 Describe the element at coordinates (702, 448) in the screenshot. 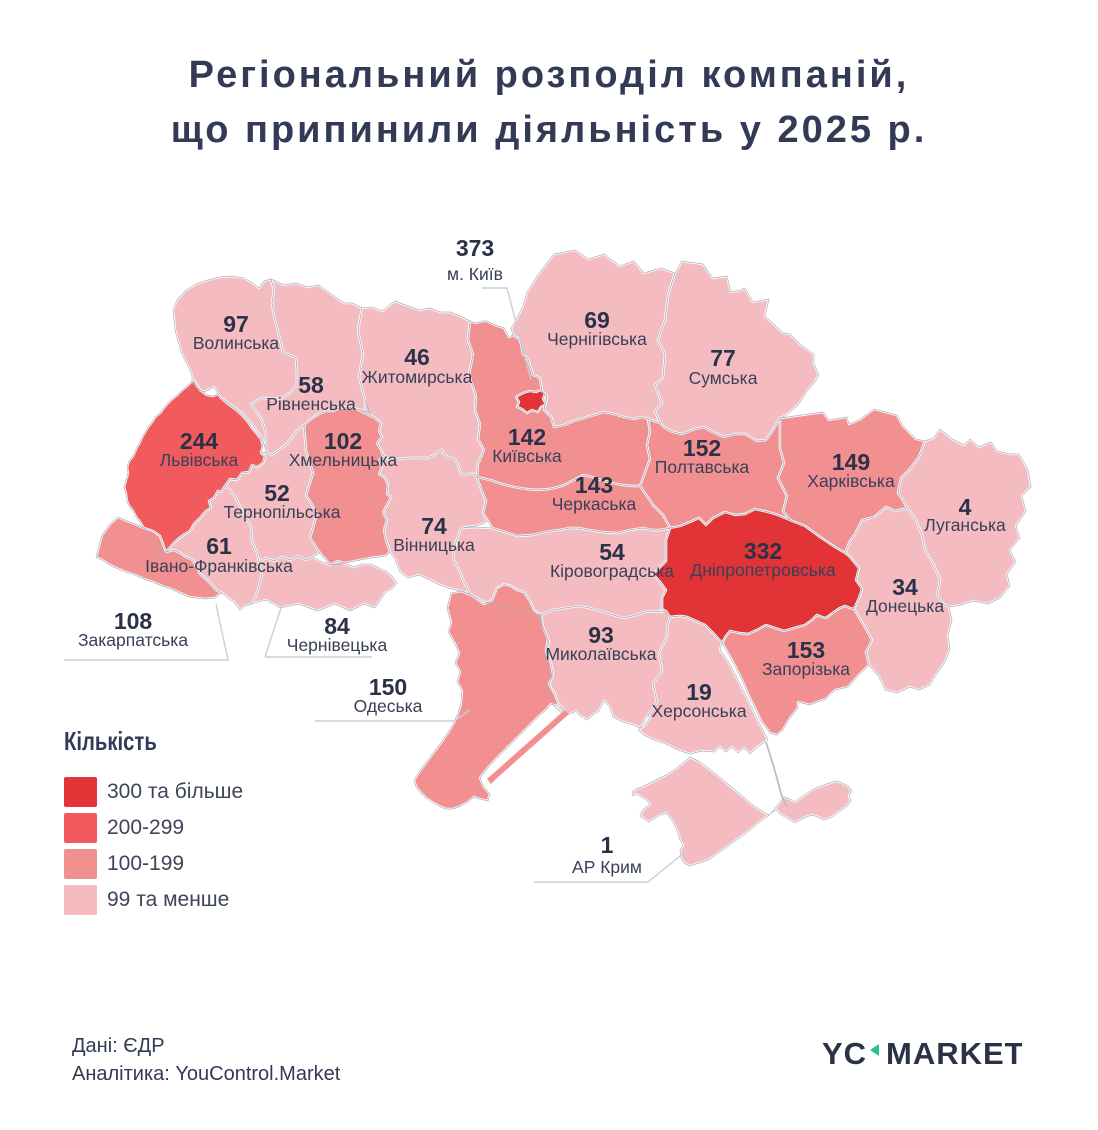

I see `svg-text: 152` at that location.